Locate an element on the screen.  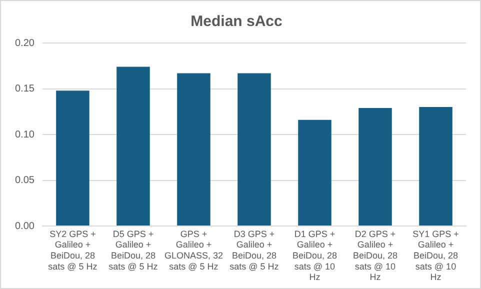
chart-title: Median sAcc is located at coordinates (236, 21).